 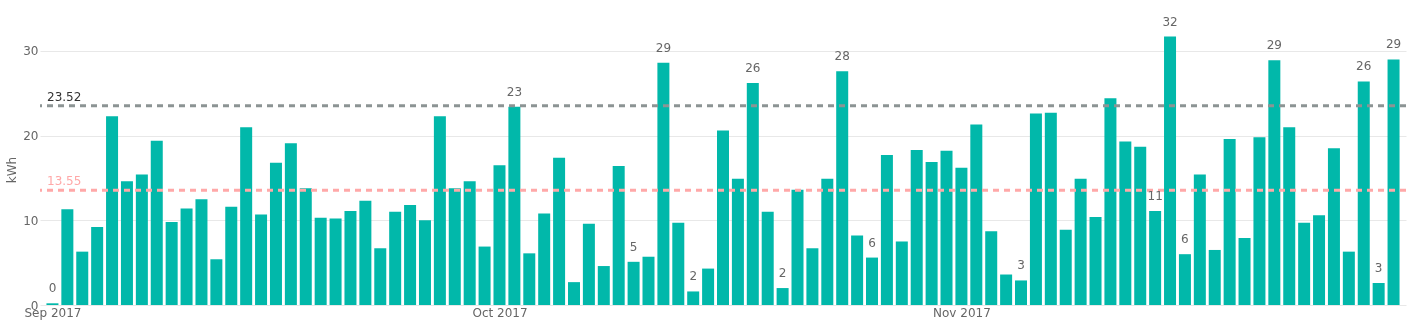 What do you see at coordinates (500, 312) in the screenshot?
I see `x-tick-label: Oct 2017` at bounding box center [500, 312].